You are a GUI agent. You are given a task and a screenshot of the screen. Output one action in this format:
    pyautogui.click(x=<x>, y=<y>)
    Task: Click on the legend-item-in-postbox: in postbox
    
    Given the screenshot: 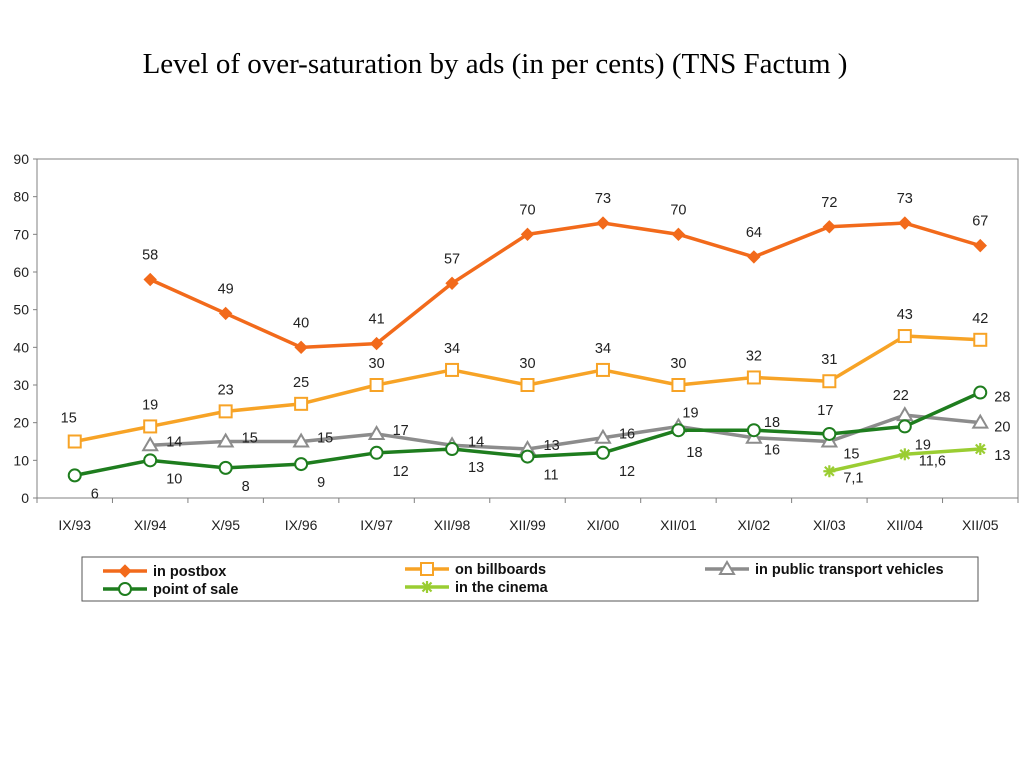 What is the action you would take?
    pyautogui.click(x=164, y=572)
    